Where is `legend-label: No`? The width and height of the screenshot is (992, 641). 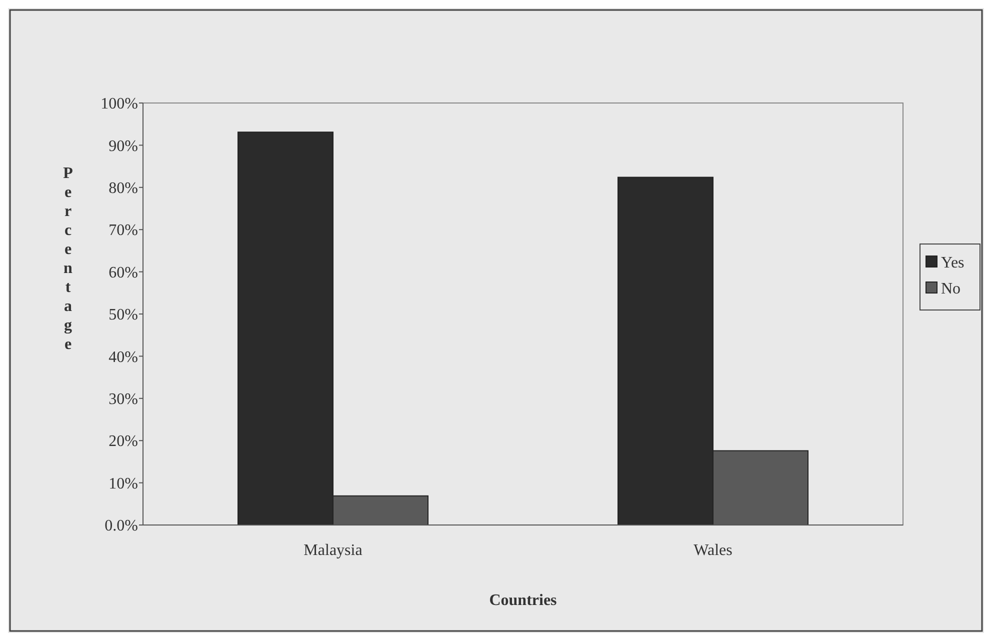 legend-label: No is located at coordinates (951, 289).